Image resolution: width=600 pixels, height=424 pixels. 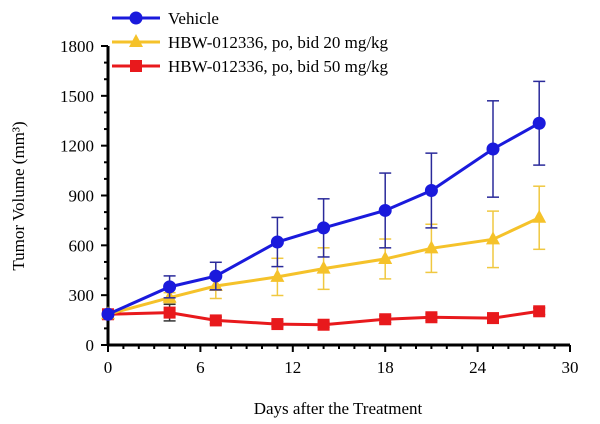 What do you see at coordinates (18, 195) in the screenshot?
I see `y-axis-title: Tumor Volume (mm³)` at bounding box center [18, 195].